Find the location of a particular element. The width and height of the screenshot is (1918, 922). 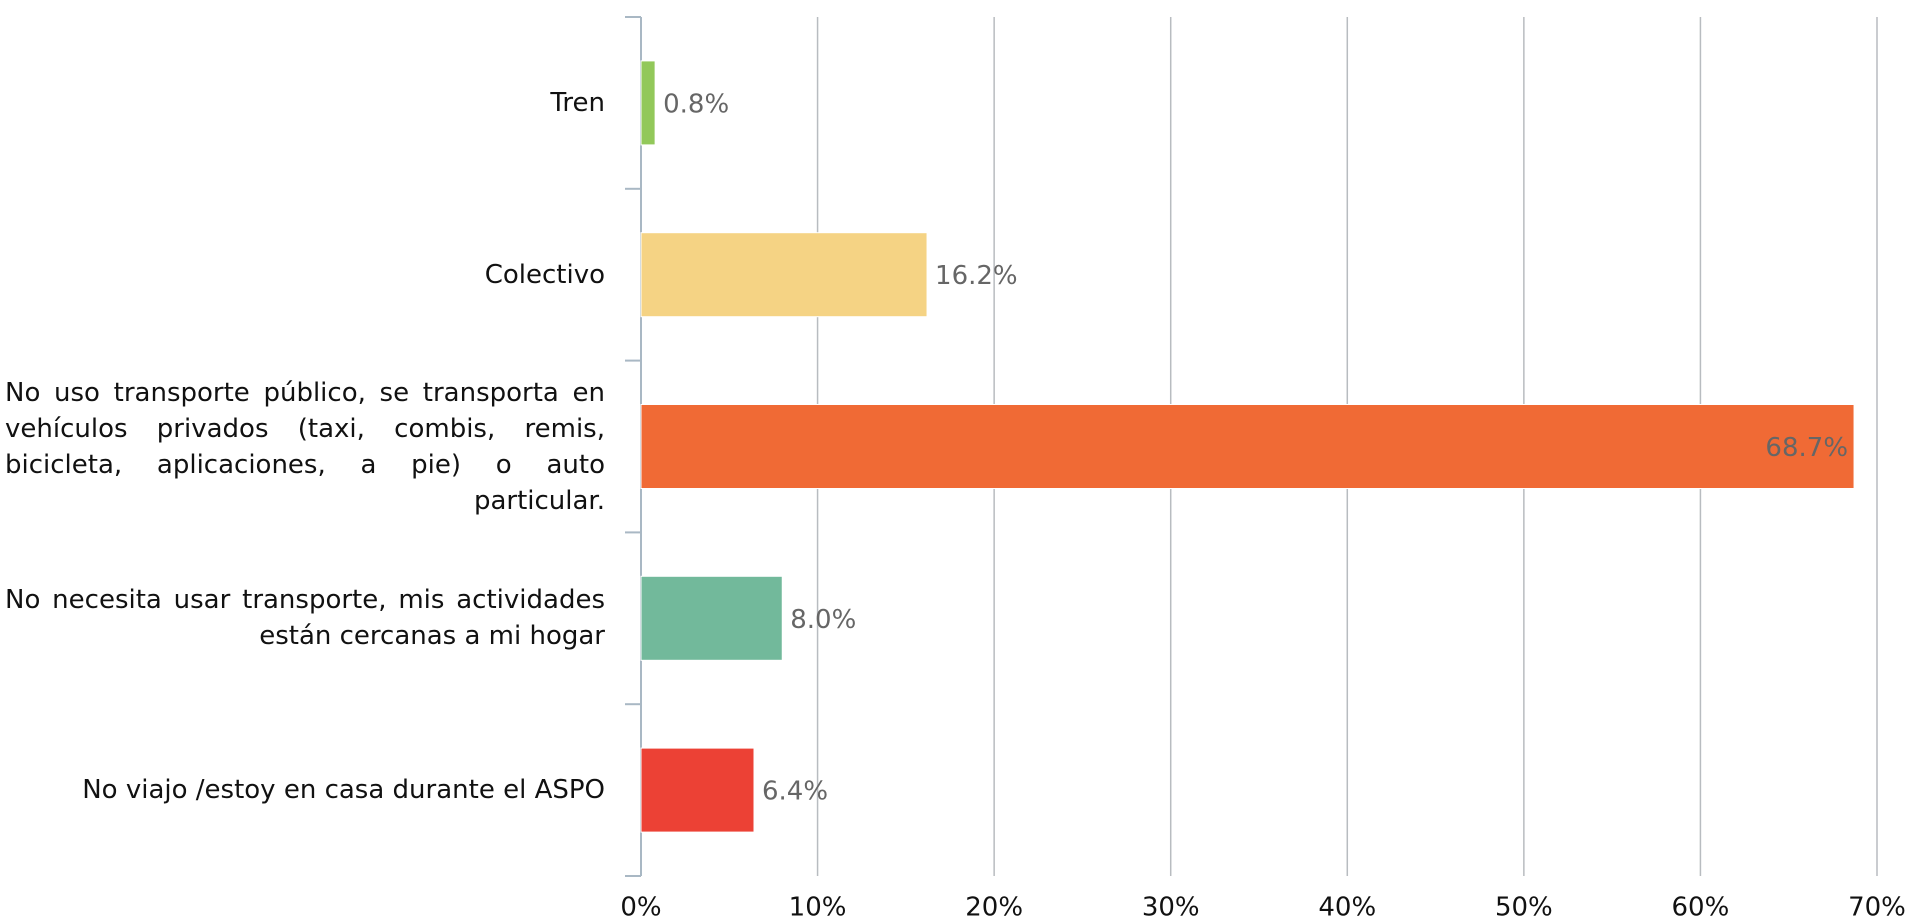

x-tick-label: 50% is located at coordinates (1524, 907).